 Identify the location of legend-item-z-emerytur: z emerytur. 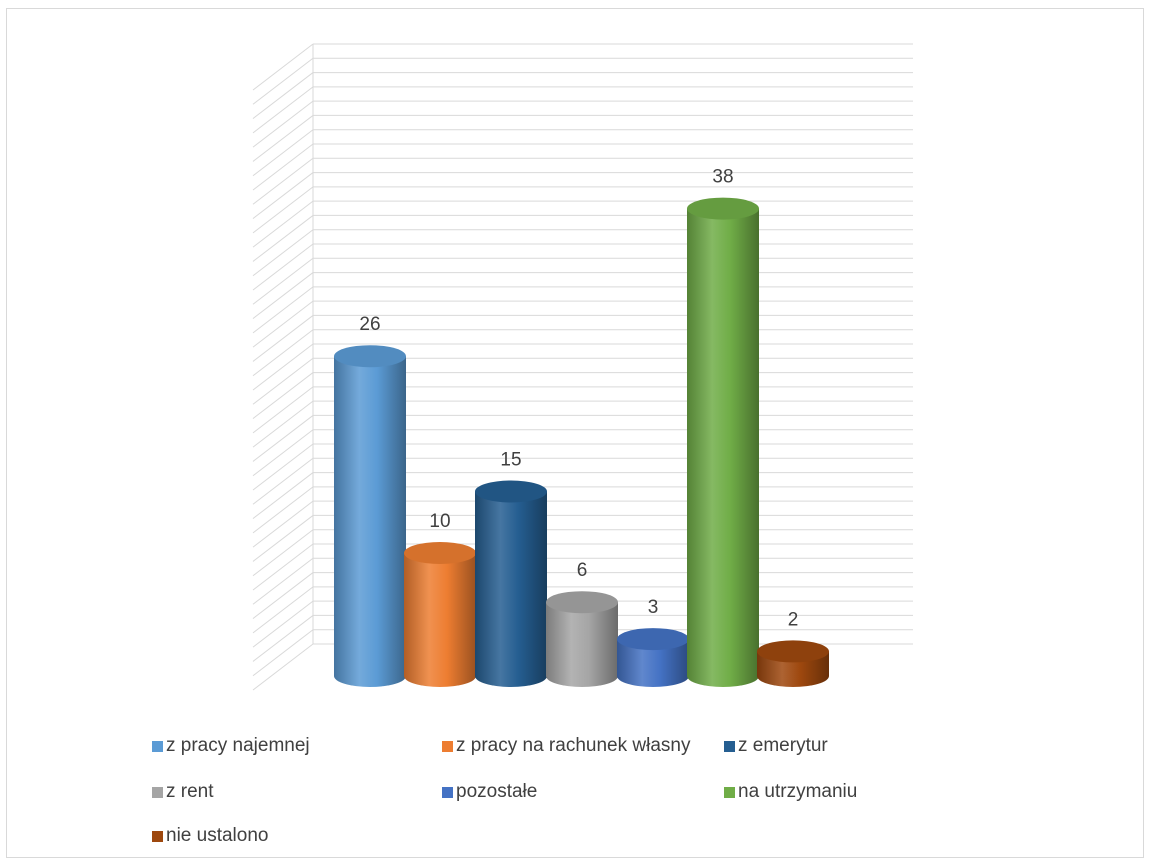
(776, 746).